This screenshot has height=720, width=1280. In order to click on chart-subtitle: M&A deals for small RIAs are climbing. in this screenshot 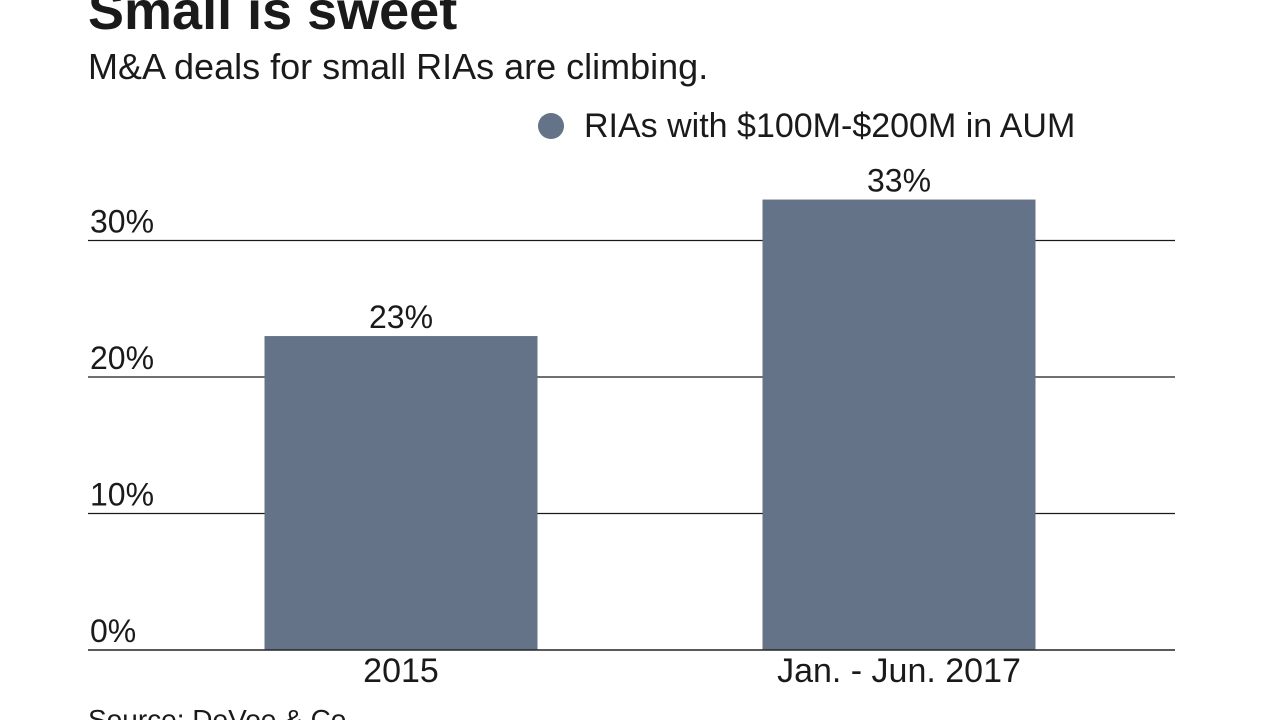, I will do `click(398, 66)`.